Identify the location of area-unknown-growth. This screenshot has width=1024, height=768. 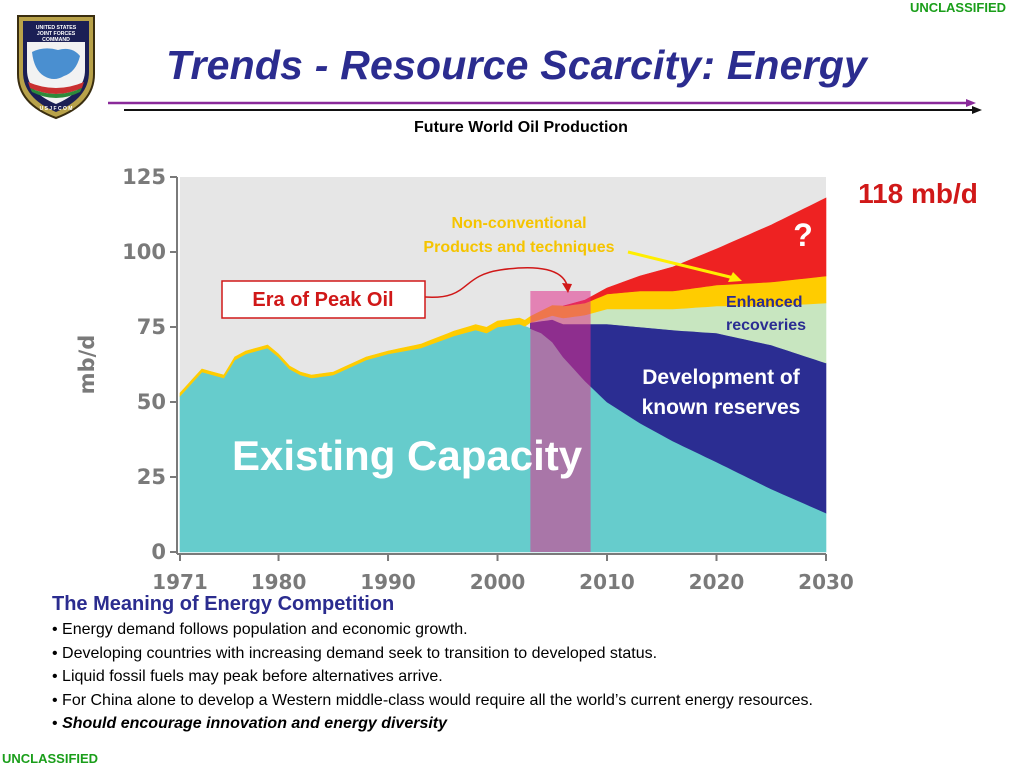
(695, 252).